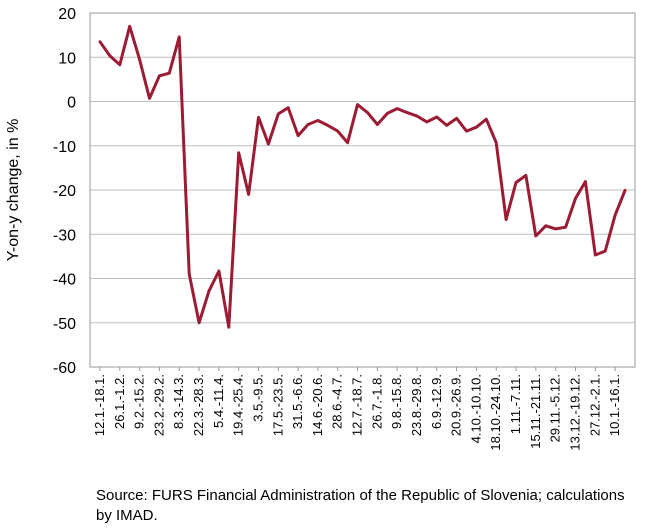  Describe the element at coordinates (574, 412) in the screenshot. I see `x-tick-label: 13.12.-19.12.` at that location.